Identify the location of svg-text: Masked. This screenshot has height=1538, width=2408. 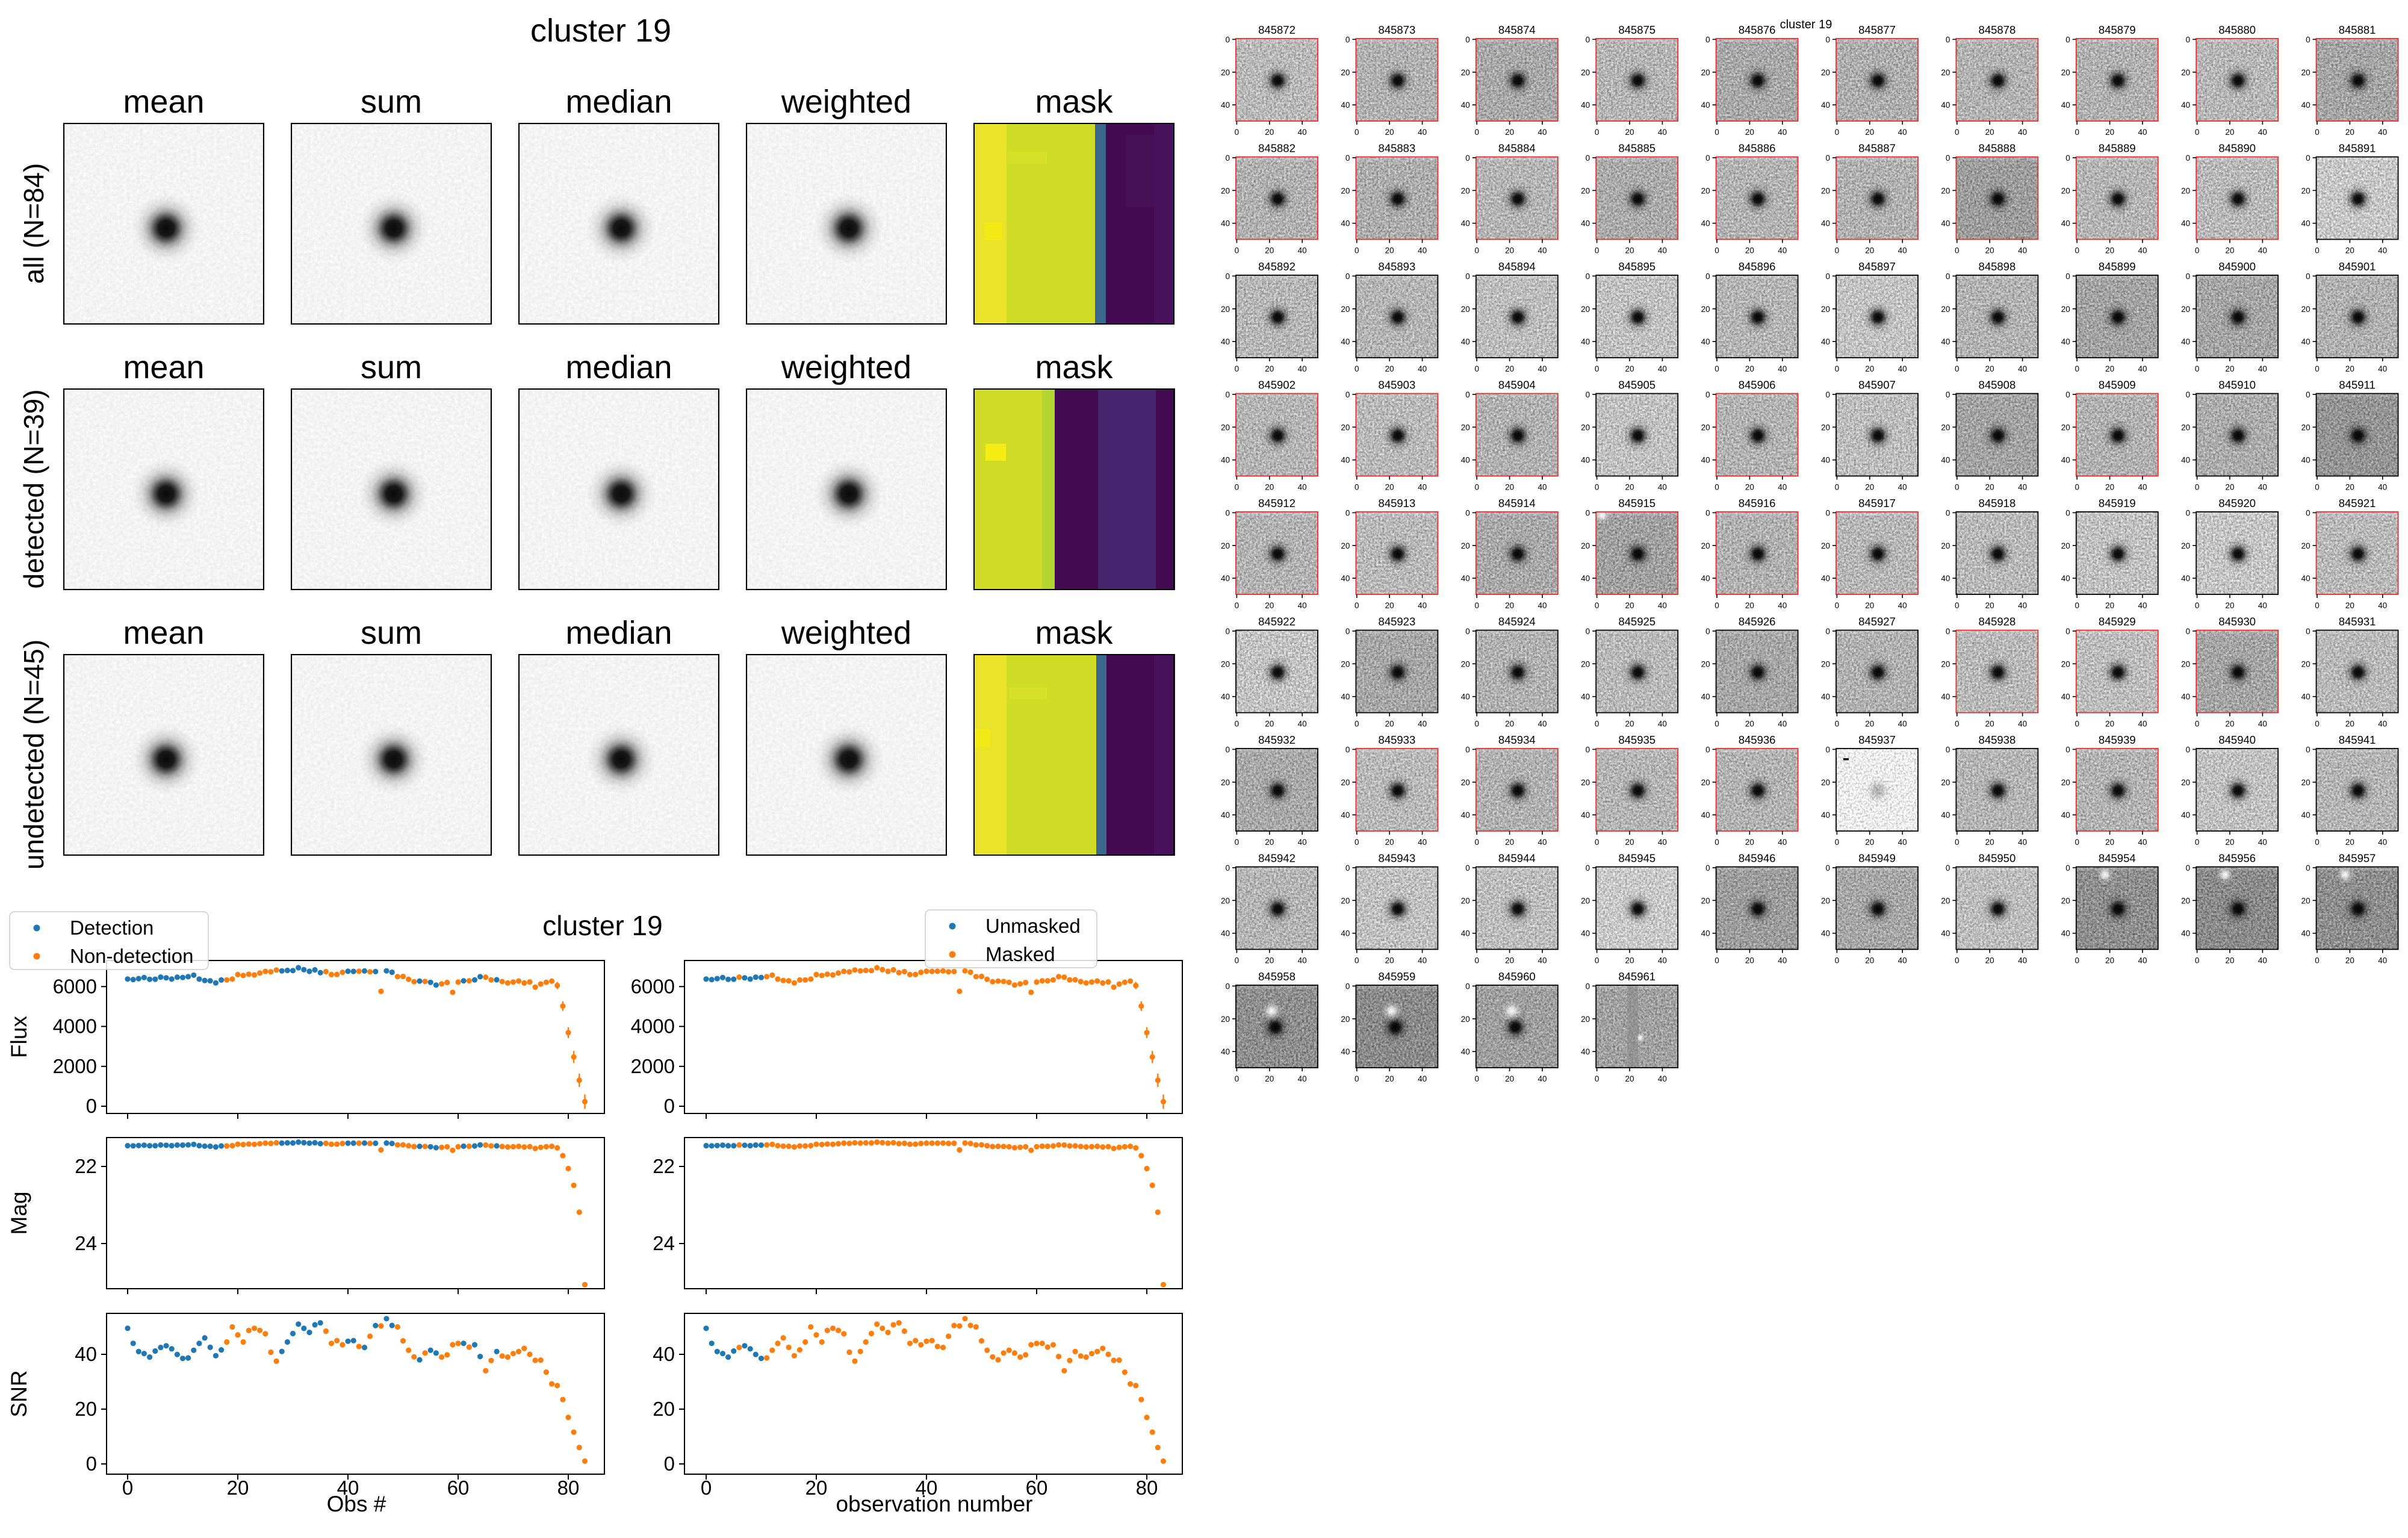
(1020, 954).